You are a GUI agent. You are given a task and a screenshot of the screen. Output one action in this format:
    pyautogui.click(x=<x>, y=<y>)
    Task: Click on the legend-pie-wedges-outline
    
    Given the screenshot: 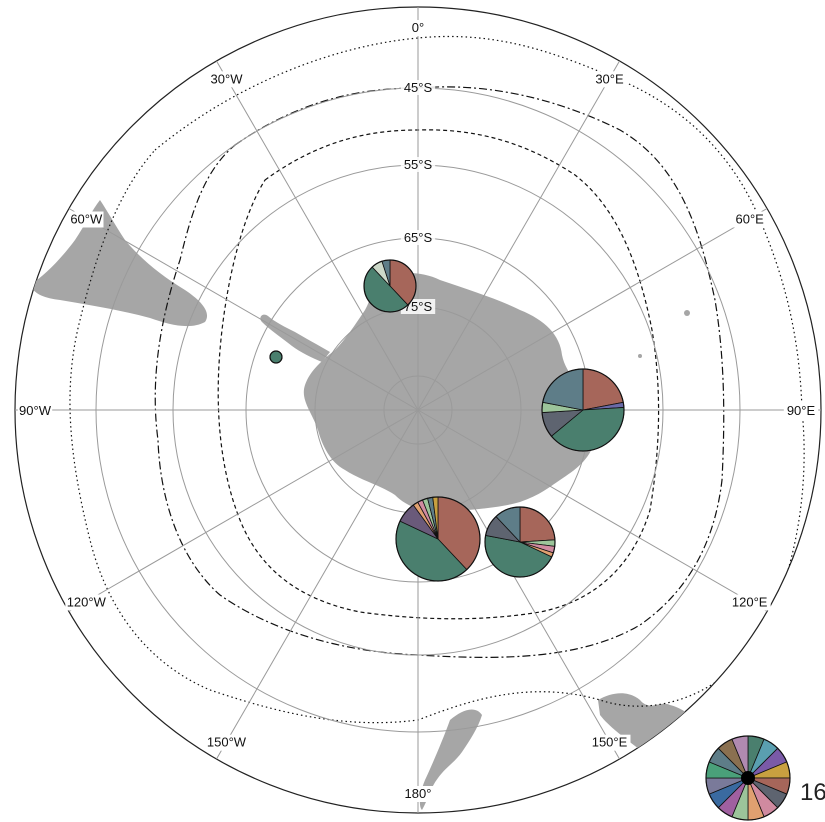 What is the action you would take?
    pyautogui.click(x=748, y=778)
    